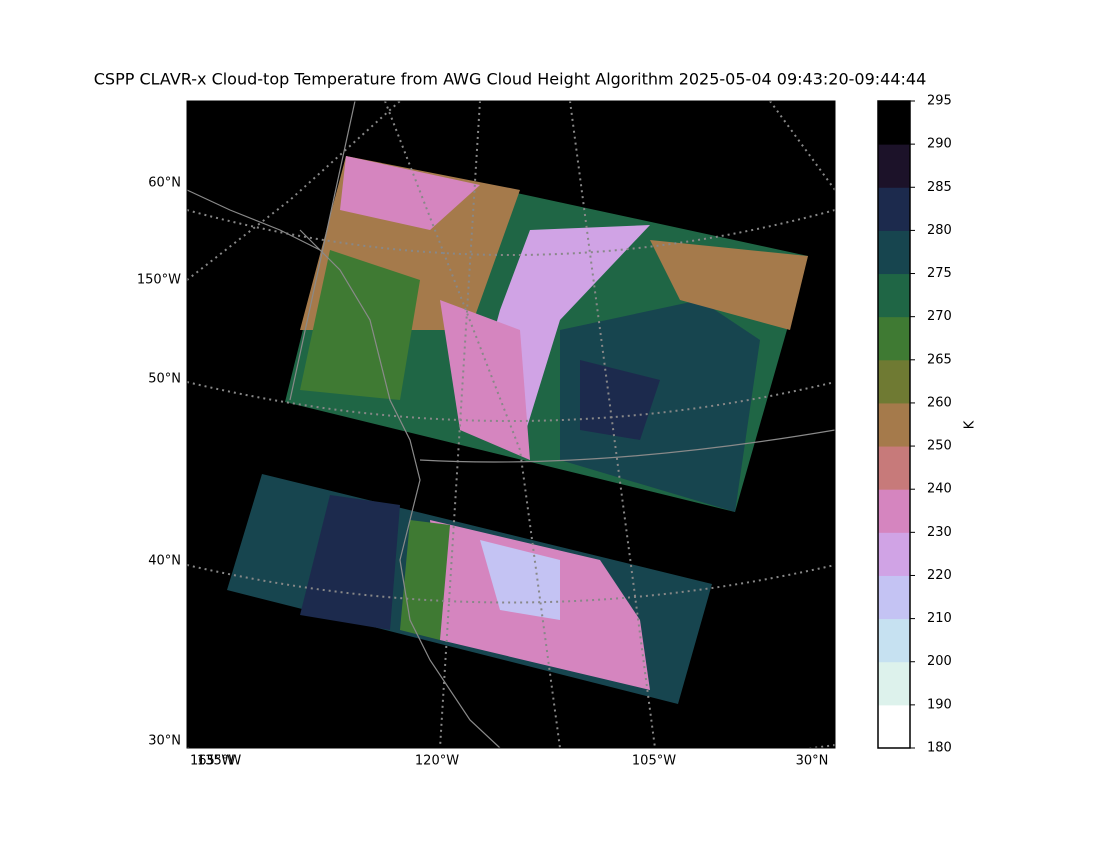  What do you see at coordinates (159, 280) in the screenshot?
I see `lon-label: 150°W` at bounding box center [159, 280].